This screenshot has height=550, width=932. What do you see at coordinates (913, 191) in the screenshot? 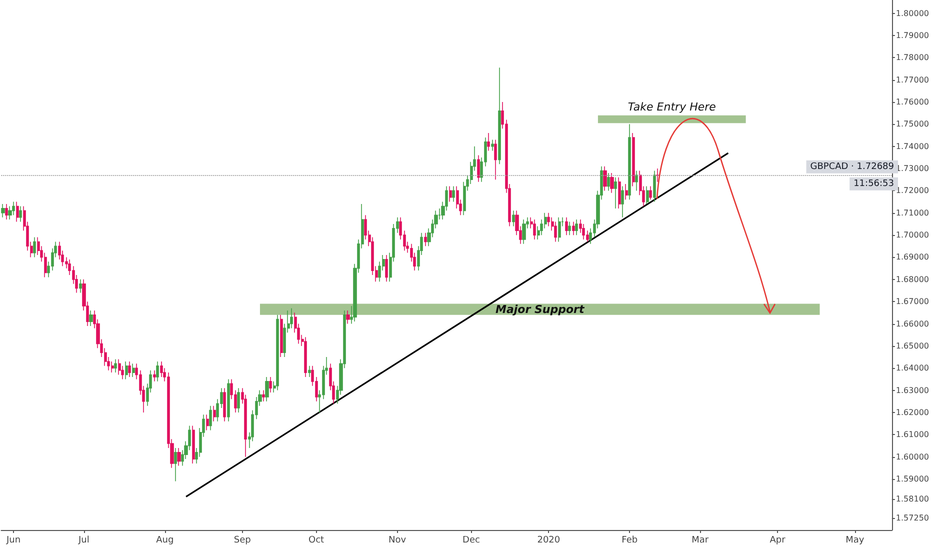
I see `y-tick-label: 1.72000` at bounding box center [913, 191].